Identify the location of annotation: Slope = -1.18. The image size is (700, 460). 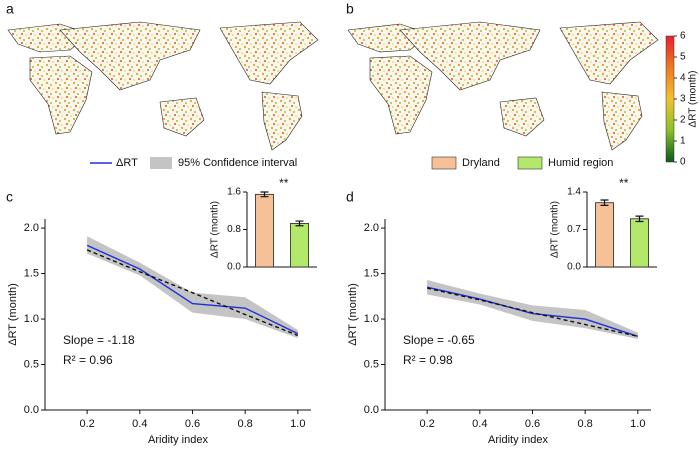
(99, 340).